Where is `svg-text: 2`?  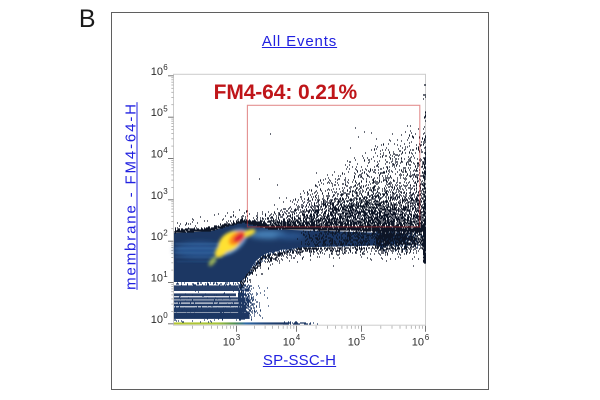 svg-text: 2 is located at coordinates (165, 233).